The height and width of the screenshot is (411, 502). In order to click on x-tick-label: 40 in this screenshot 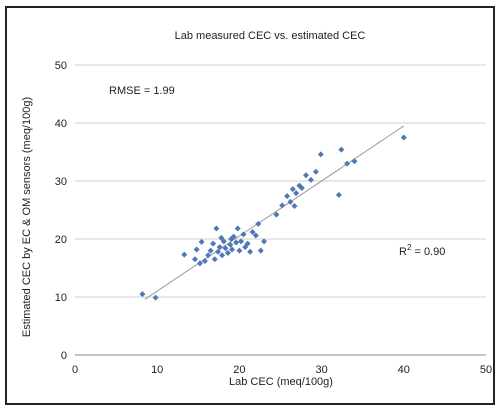, I will do `click(404, 370)`.